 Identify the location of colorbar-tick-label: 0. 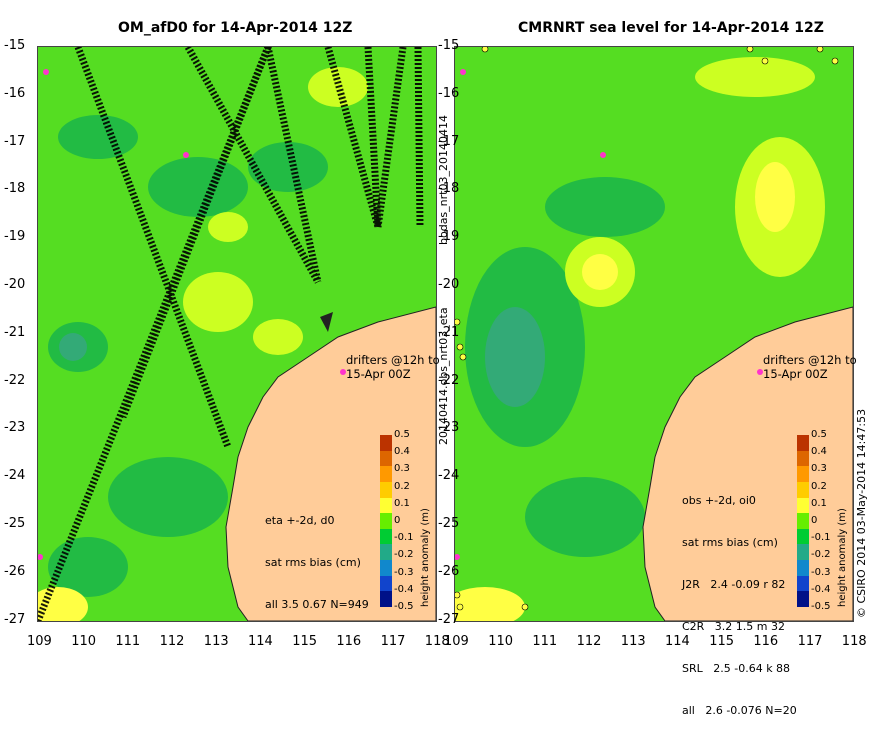
(397, 520).